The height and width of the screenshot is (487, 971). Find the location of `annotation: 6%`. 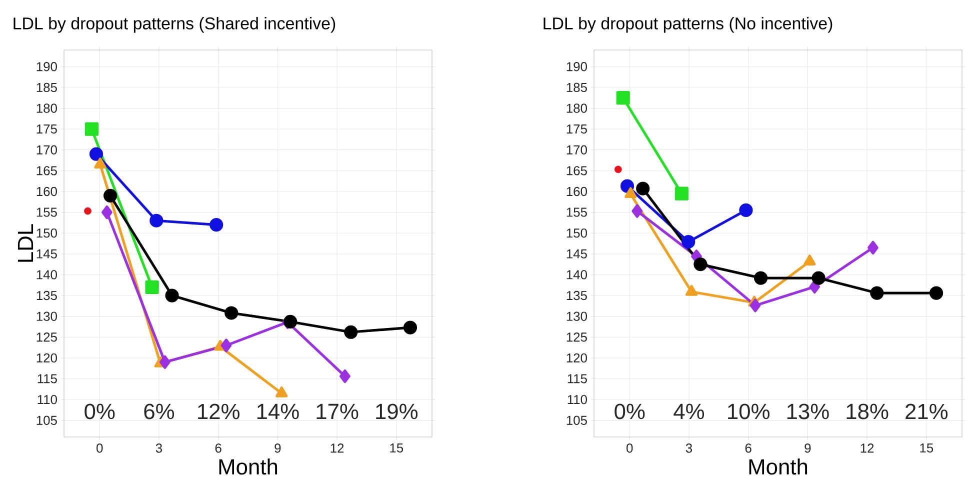

annotation: 6% is located at coordinates (159, 412).